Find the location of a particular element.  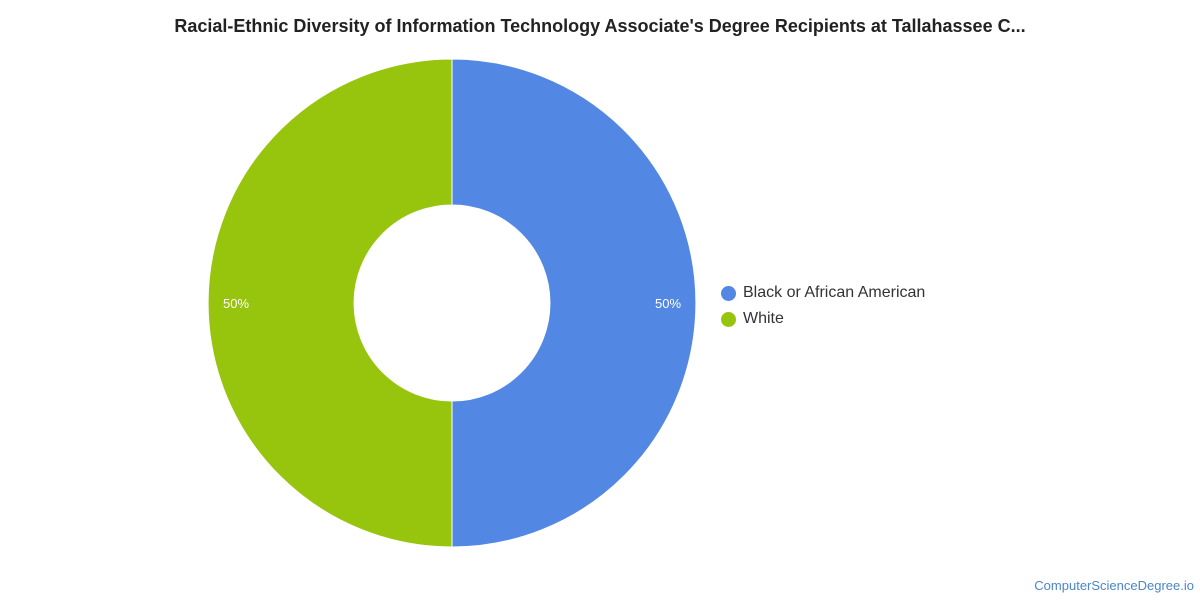

data-label-black-or-african-american: 50% is located at coordinates (668, 303).